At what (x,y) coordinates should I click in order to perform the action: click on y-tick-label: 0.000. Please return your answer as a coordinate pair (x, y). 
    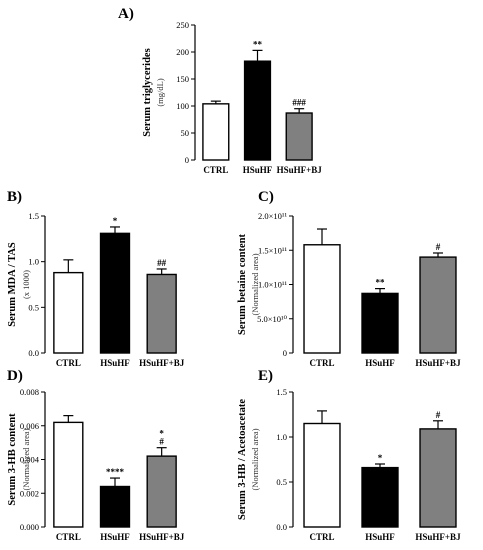
    Looking at the image, I should click on (29, 527).